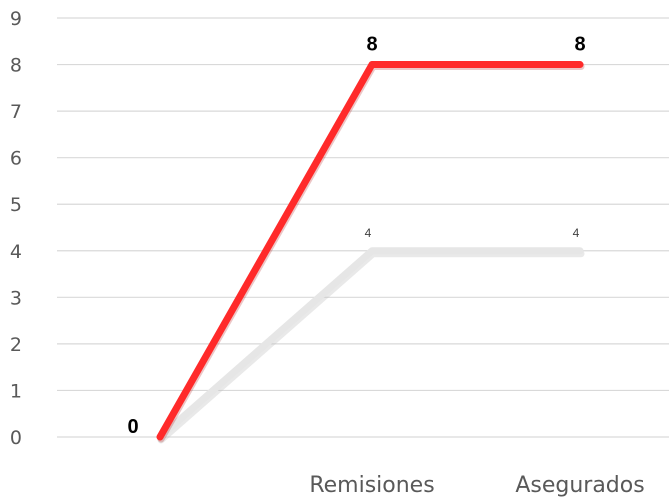 The width and height of the screenshot is (669, 501). I want to click on y-tick-label: 8, so click(16, 66).